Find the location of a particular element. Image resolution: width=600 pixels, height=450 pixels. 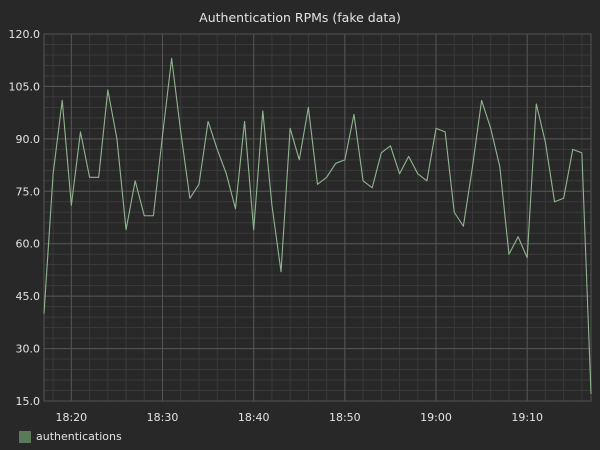

x-tick-label: 18:50 is located at coordinates (345, 417).